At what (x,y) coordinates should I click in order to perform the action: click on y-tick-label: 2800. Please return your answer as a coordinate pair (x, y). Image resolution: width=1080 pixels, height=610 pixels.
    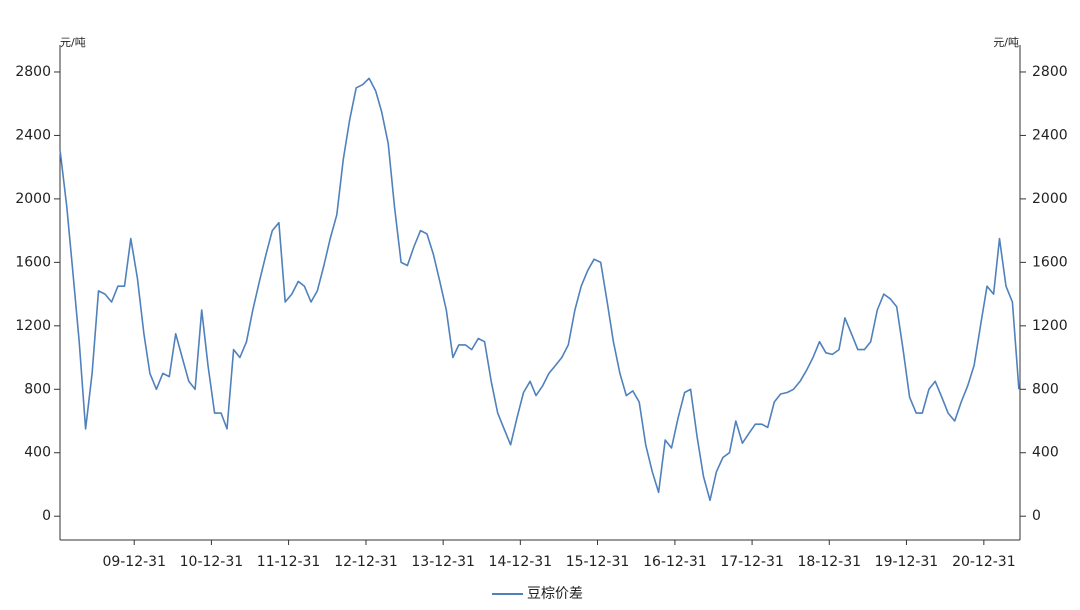
    Looking at the image, I should click on (33, 72).